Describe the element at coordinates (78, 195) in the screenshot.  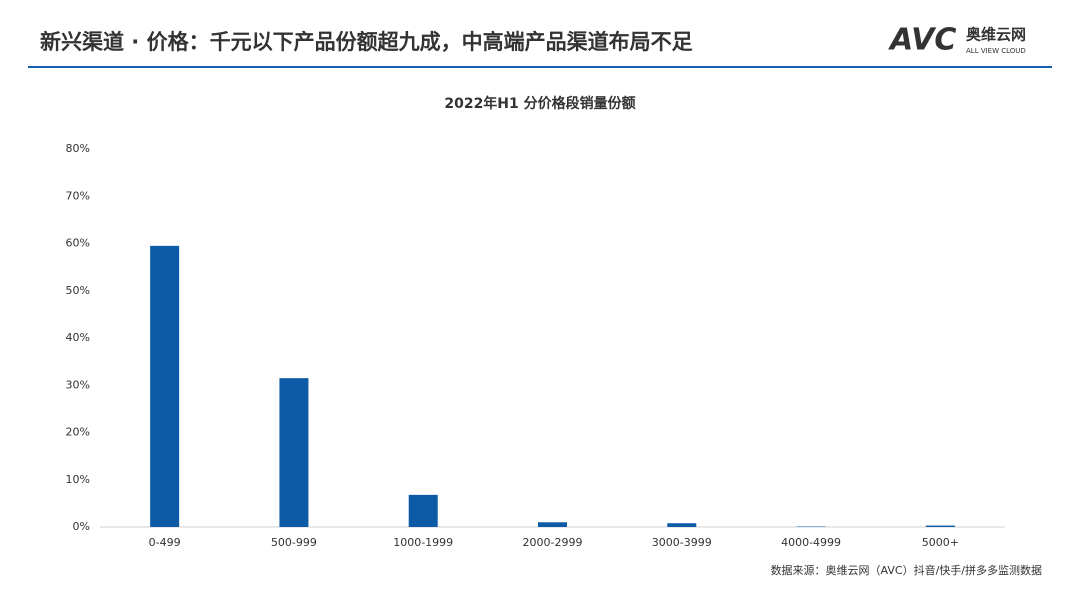
I see `y-tick-label: 70%` at that location.